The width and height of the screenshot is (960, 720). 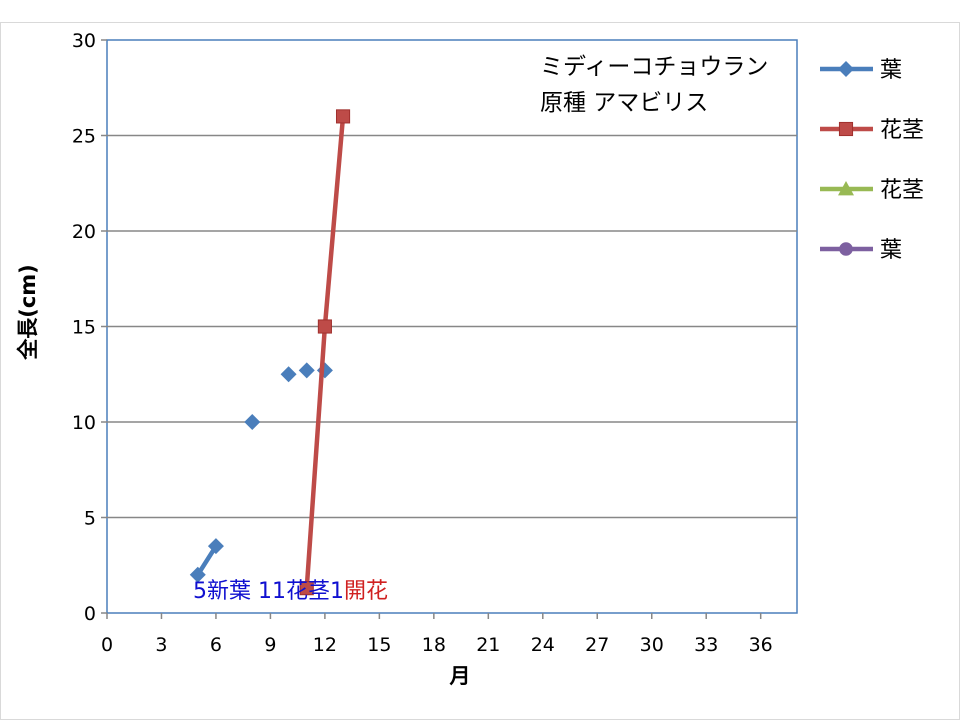 I want to click on x-tick-label: 12, so click(x=325, y=645).